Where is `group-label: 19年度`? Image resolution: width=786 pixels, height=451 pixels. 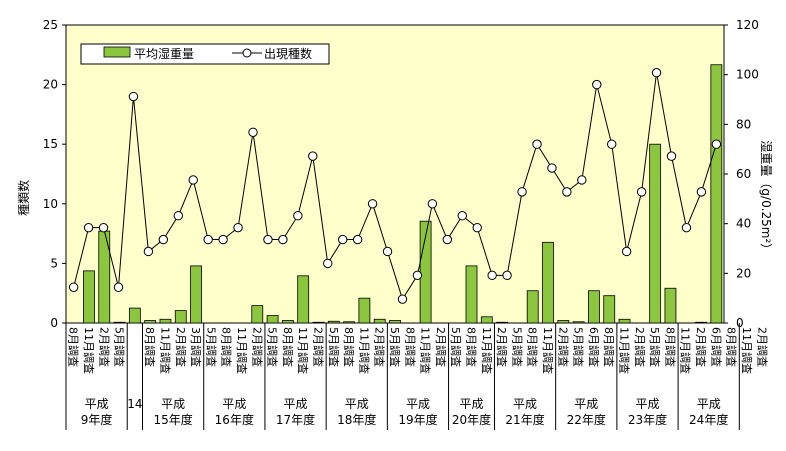 group-label: 19年度 is located at coordinates (417, 419).